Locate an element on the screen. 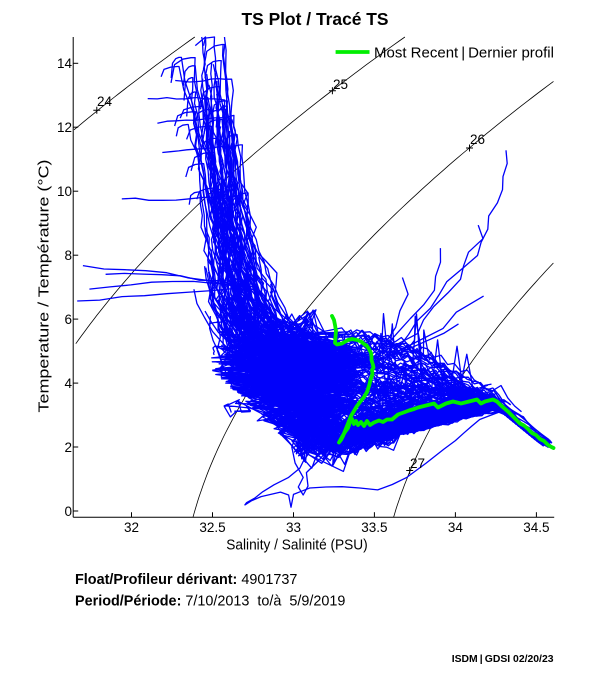 This screenshot has height=680, width=611. svg-text: 0 is located at coordinates (68, 511).